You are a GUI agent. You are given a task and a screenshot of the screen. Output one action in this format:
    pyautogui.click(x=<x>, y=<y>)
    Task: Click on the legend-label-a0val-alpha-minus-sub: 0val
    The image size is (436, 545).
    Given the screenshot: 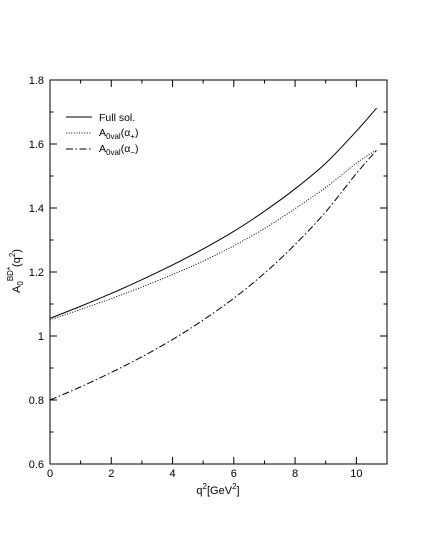 What is the action you would take?
    pyautogui.click(x=113, y=152)
    